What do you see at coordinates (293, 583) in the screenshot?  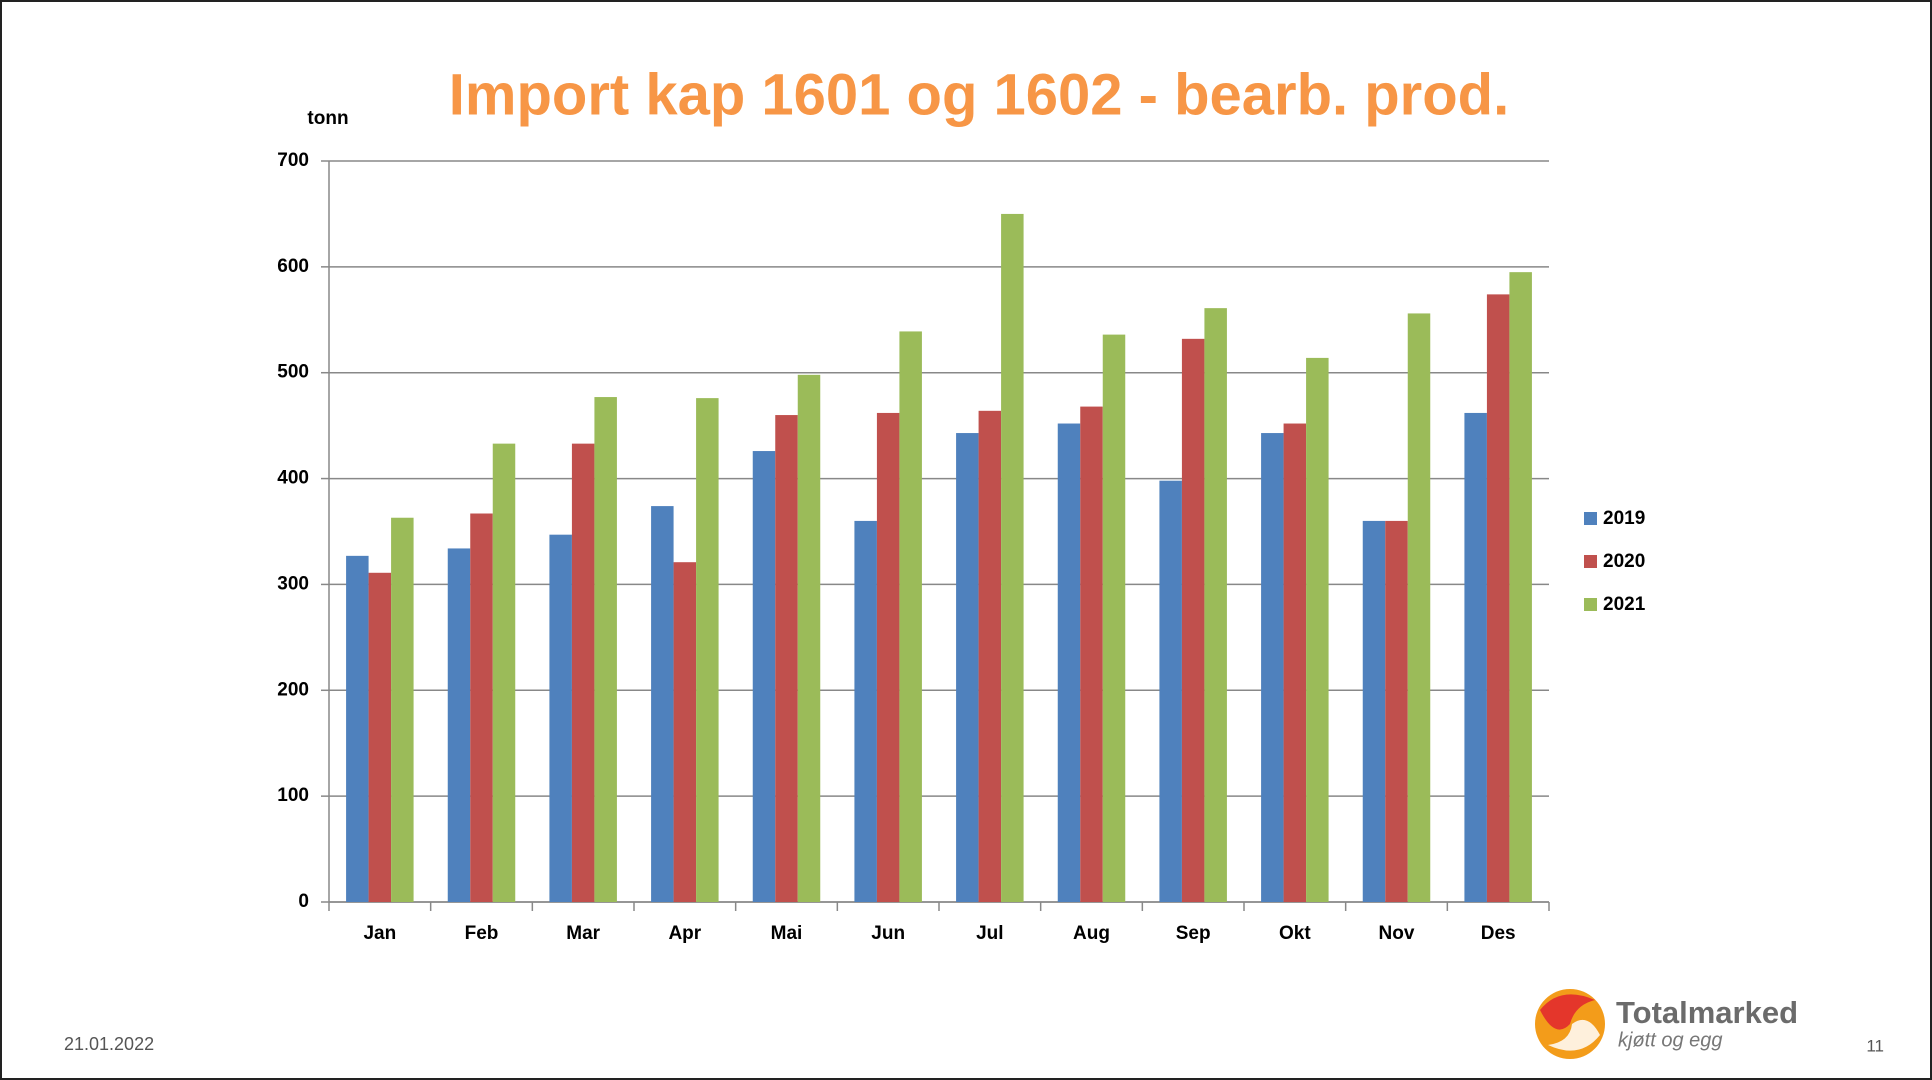 I see `y-tick-label: 300` at bounding box center [293, 583].